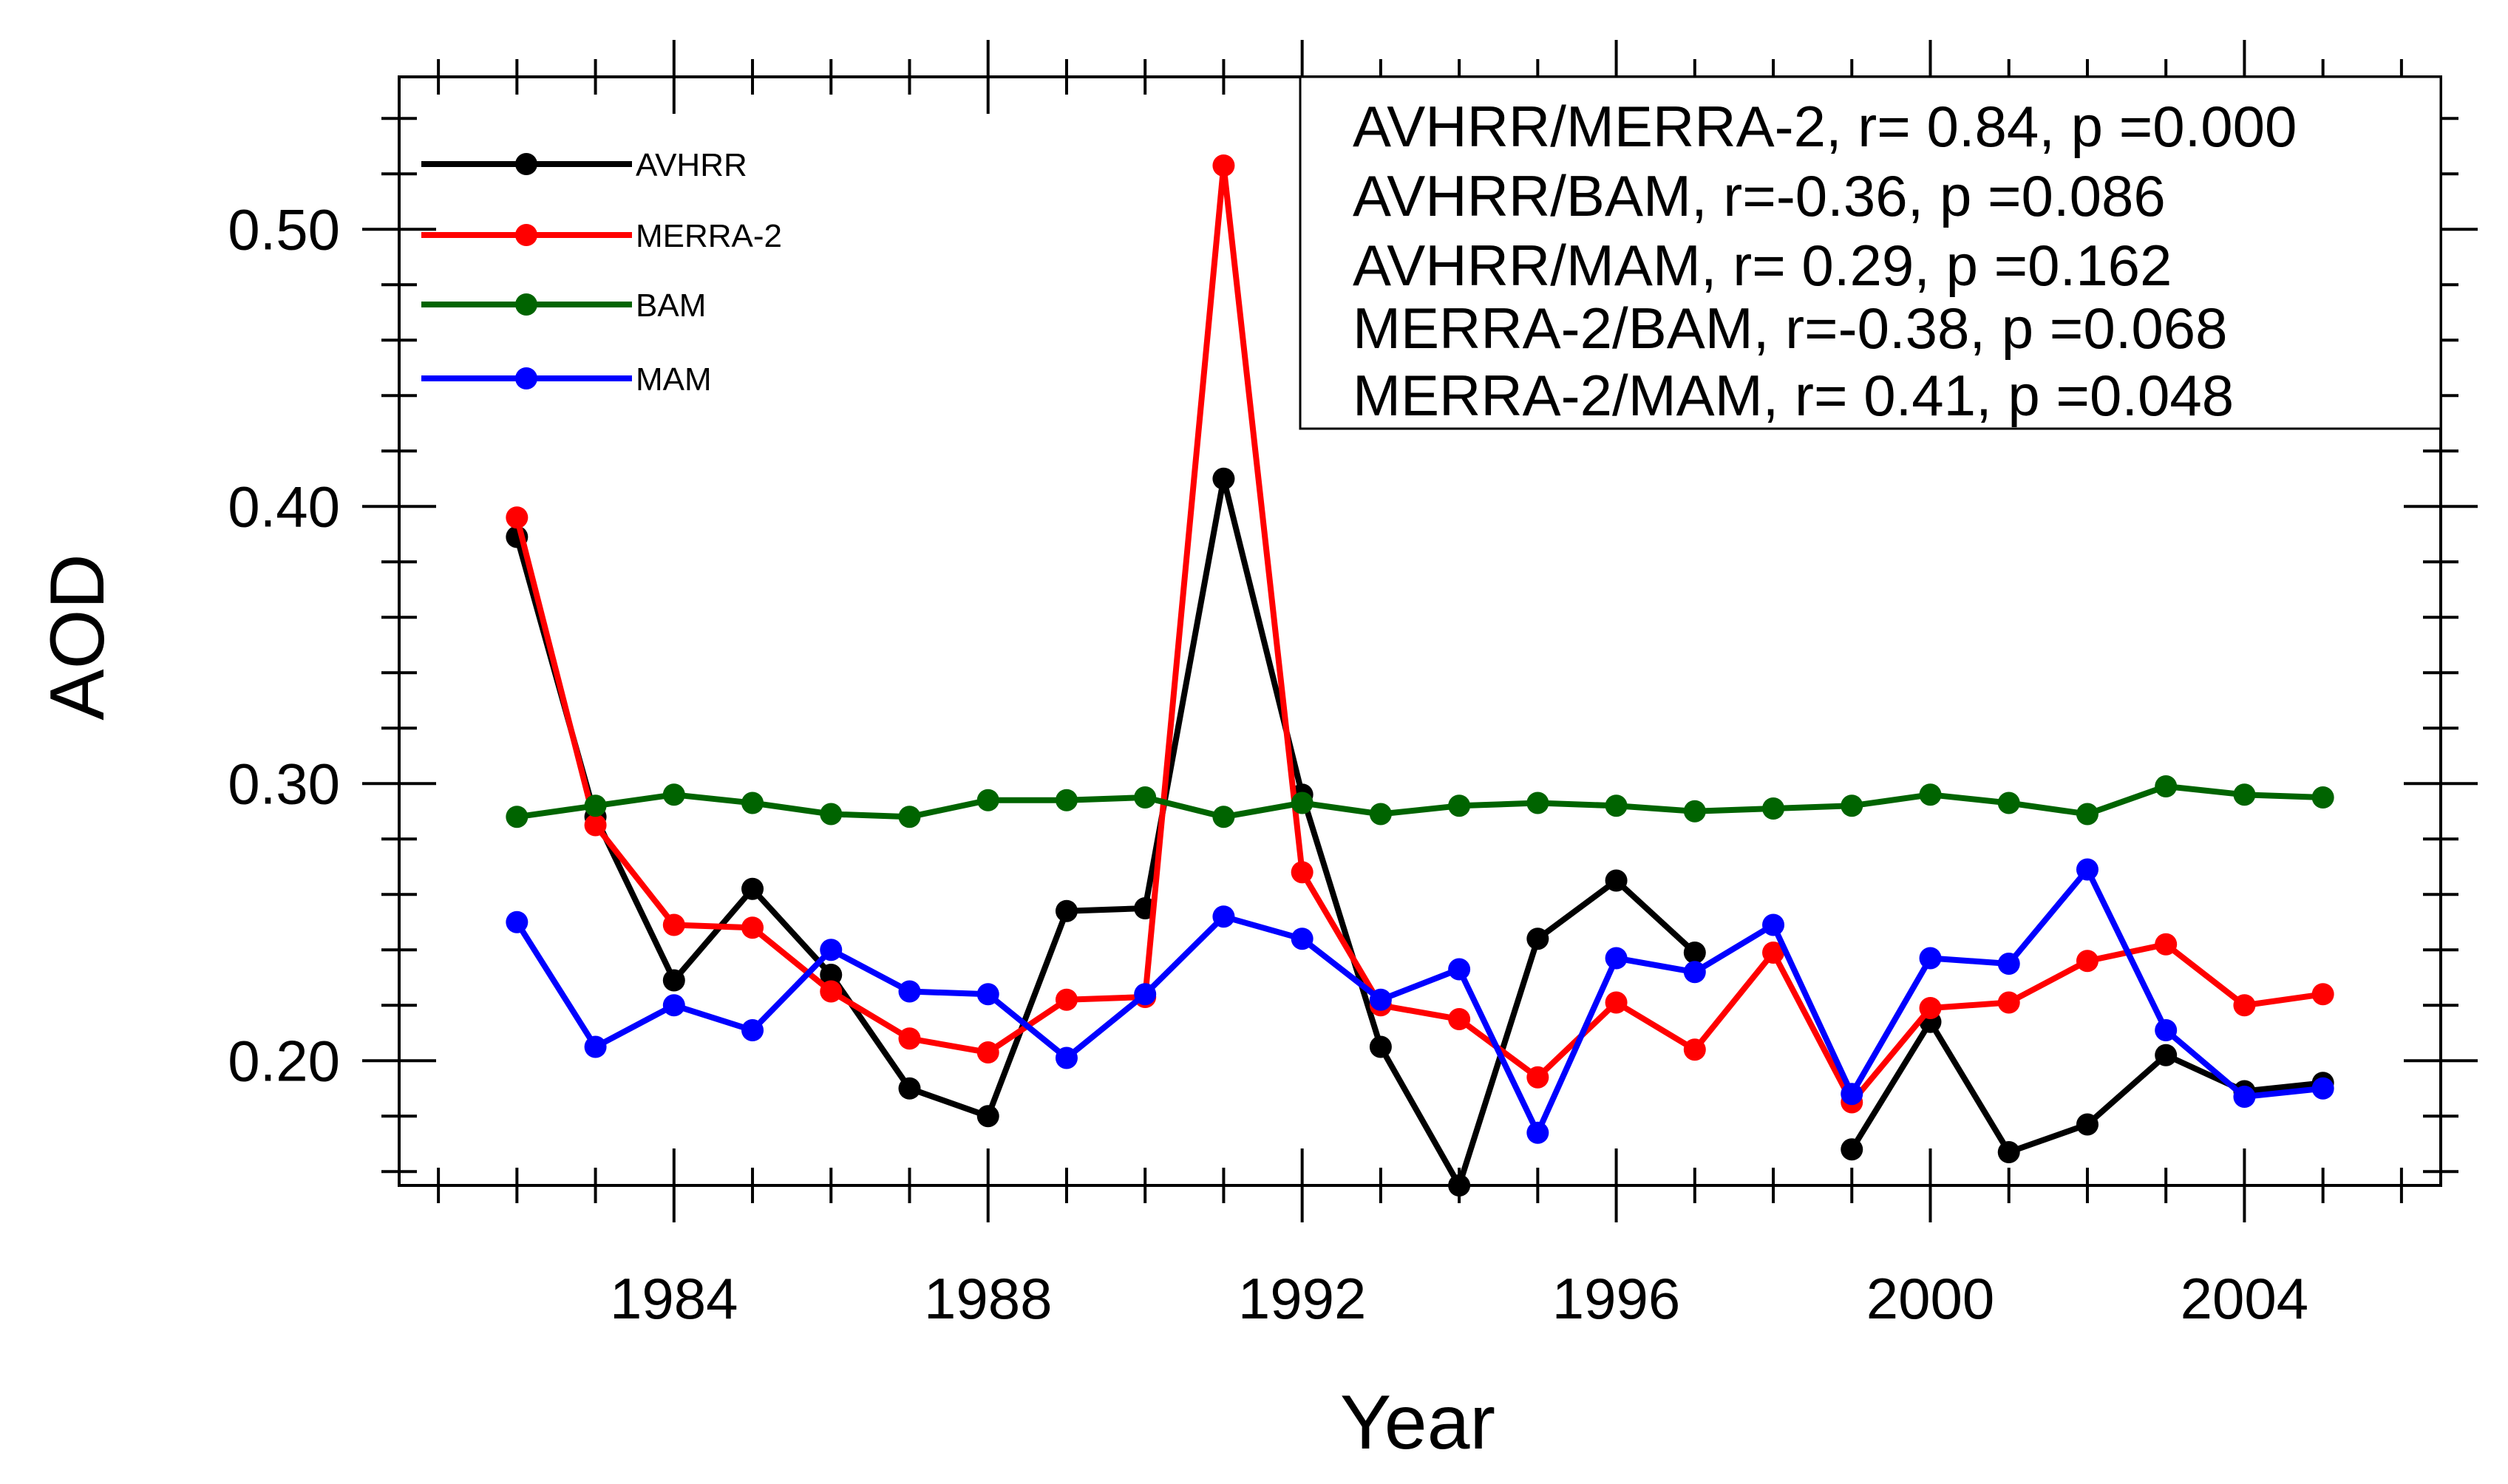  Describe the element at coordinates (1418, 1423) in the screenshot. I see `x-axis-title: Year` at that location.